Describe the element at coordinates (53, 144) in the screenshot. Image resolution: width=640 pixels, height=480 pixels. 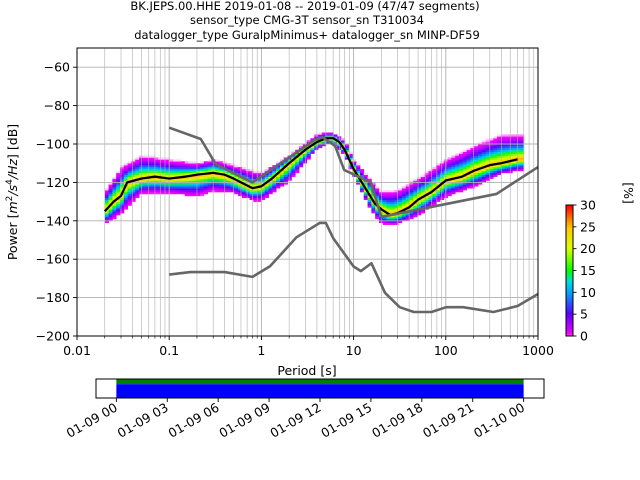
I see `y-tick-label: −100` at that location.